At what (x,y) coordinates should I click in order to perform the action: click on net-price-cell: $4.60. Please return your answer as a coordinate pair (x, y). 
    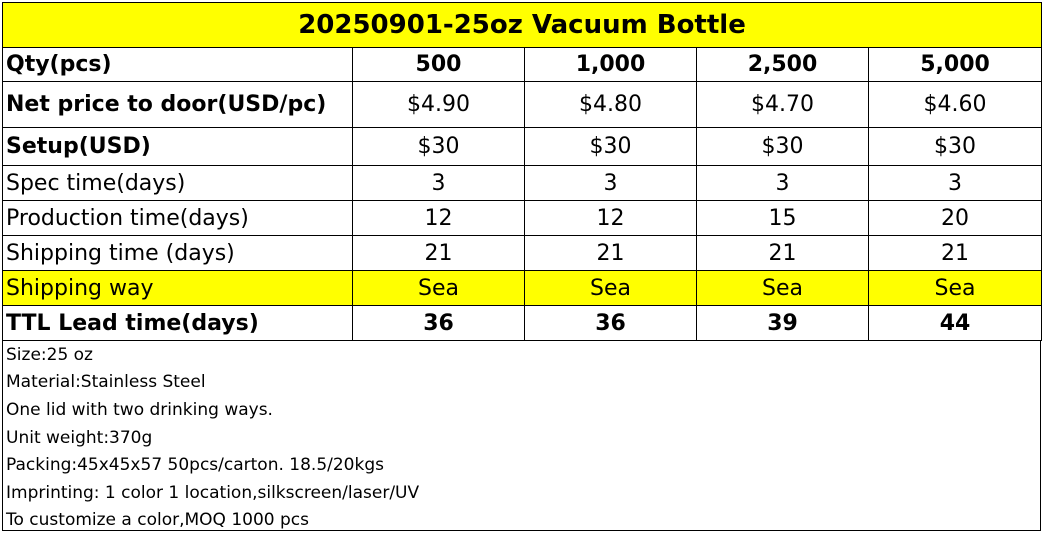
    Looking at the image, I should click on (955, 104).